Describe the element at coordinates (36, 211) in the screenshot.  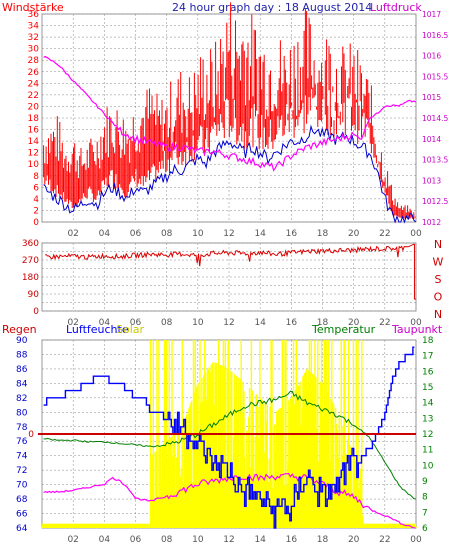
I see `wind-y-tick-label: 2` at that location.